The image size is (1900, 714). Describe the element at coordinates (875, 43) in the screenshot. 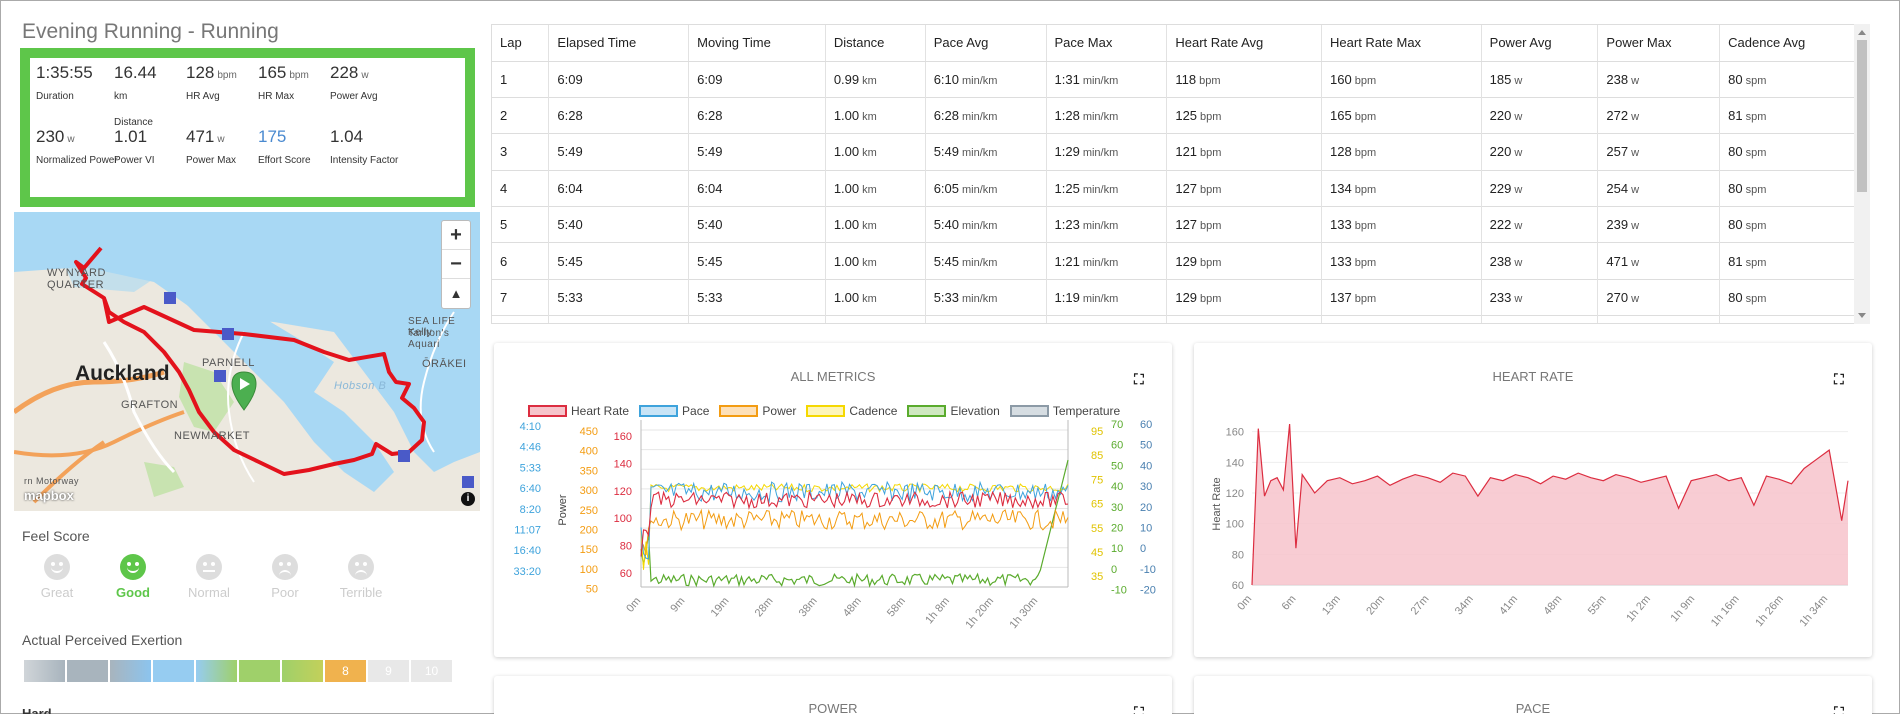

I see `column-header: Distance` at that location.